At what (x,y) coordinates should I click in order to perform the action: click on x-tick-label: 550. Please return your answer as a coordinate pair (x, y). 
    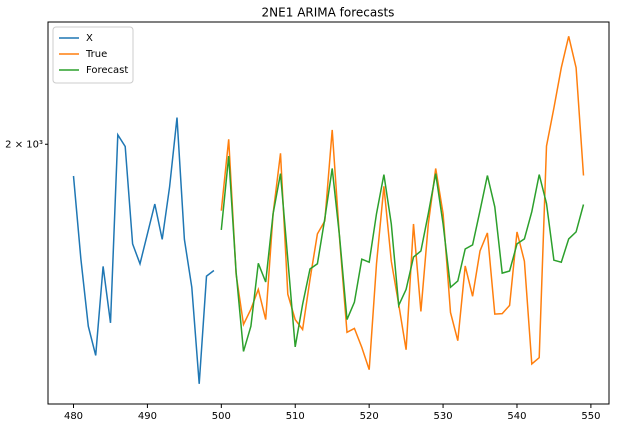
    Looking at the image, I should click on (590, 416).